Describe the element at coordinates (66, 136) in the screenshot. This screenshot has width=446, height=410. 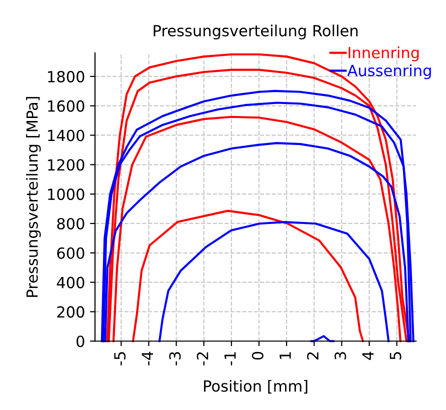
I see `y-tick-label: 1400` at that location.